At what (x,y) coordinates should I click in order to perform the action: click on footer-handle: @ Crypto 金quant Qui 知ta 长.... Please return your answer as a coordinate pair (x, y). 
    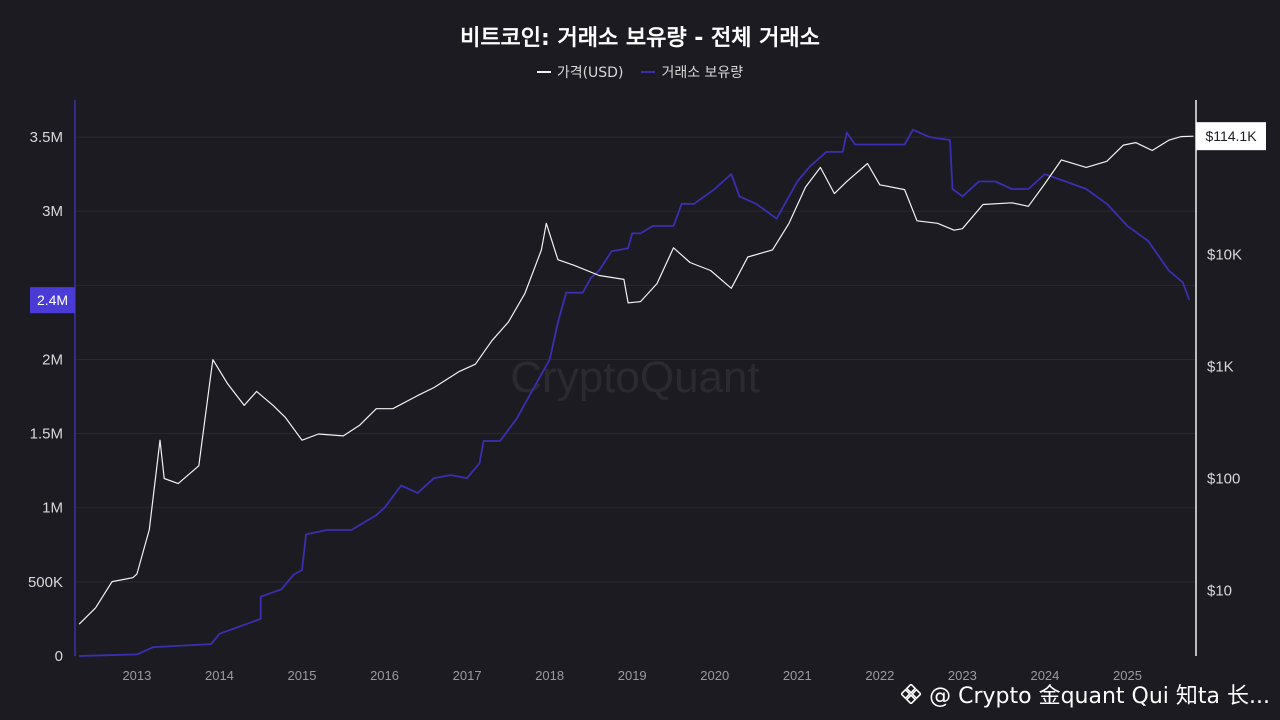
    Looking at the image, I should click on (1099, 696).